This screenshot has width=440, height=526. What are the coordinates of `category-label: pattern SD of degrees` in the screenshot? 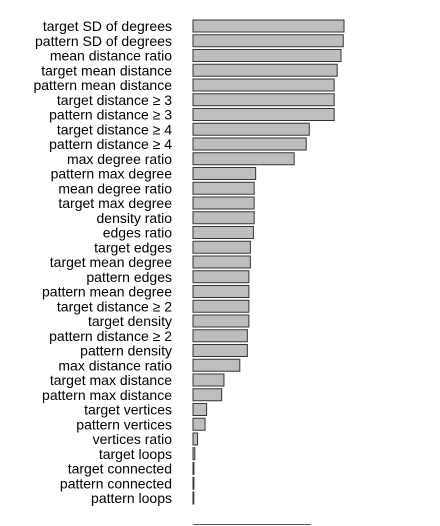 It's located at (103, 41).